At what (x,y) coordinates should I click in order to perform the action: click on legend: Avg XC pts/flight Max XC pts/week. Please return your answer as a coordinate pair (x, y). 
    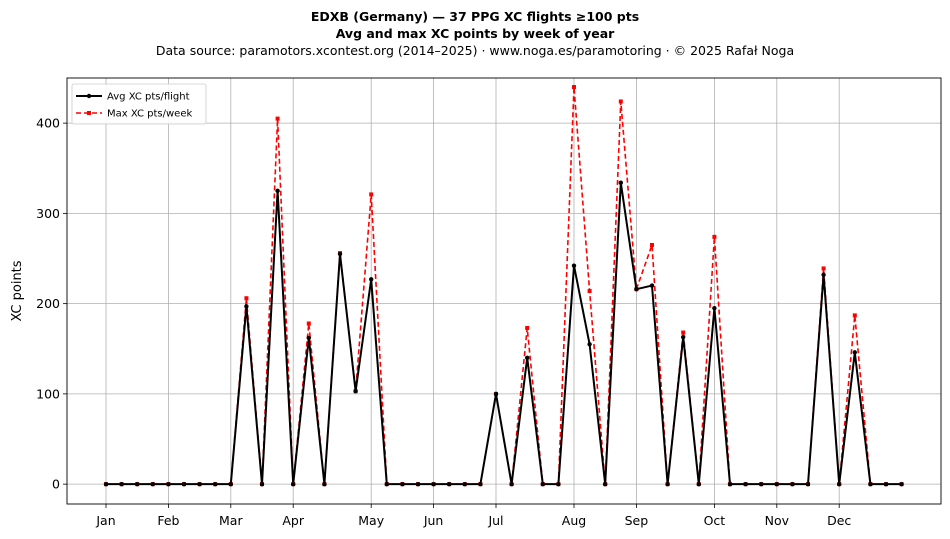
    Looking at the image, I should click on (139, 104).